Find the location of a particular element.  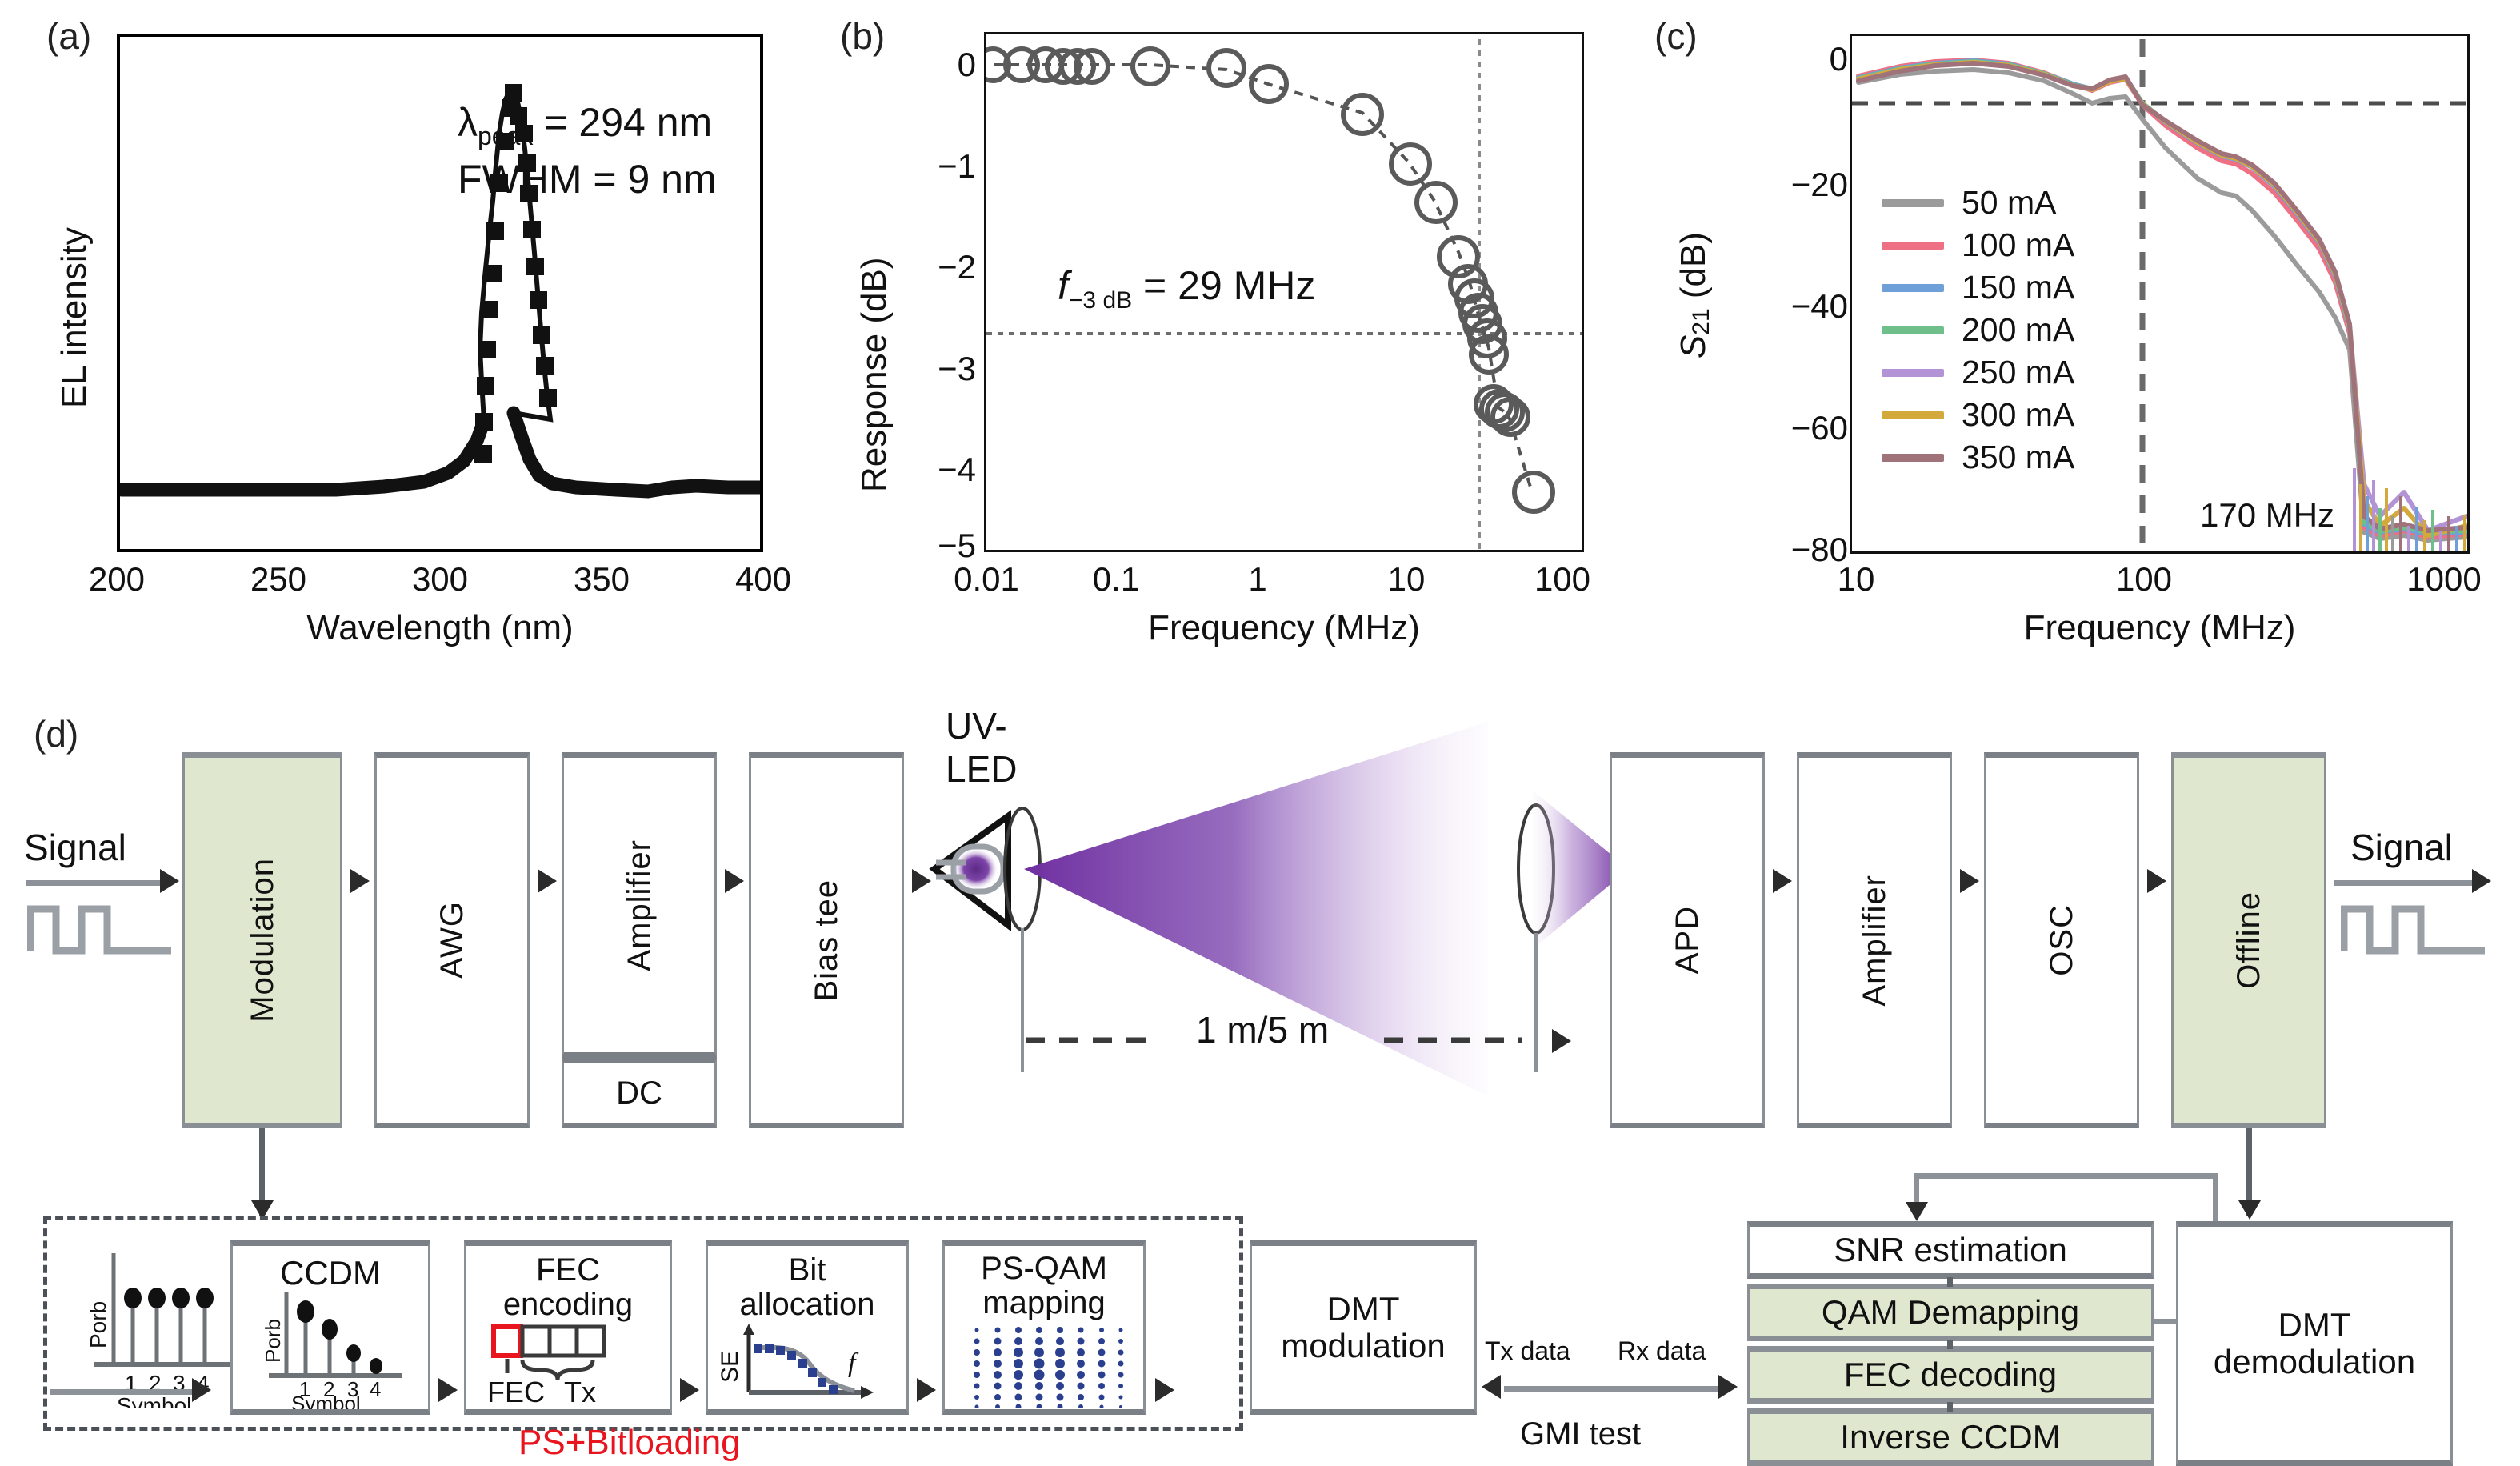

block-dc-label: DC is located at coordinates (639, 1093).